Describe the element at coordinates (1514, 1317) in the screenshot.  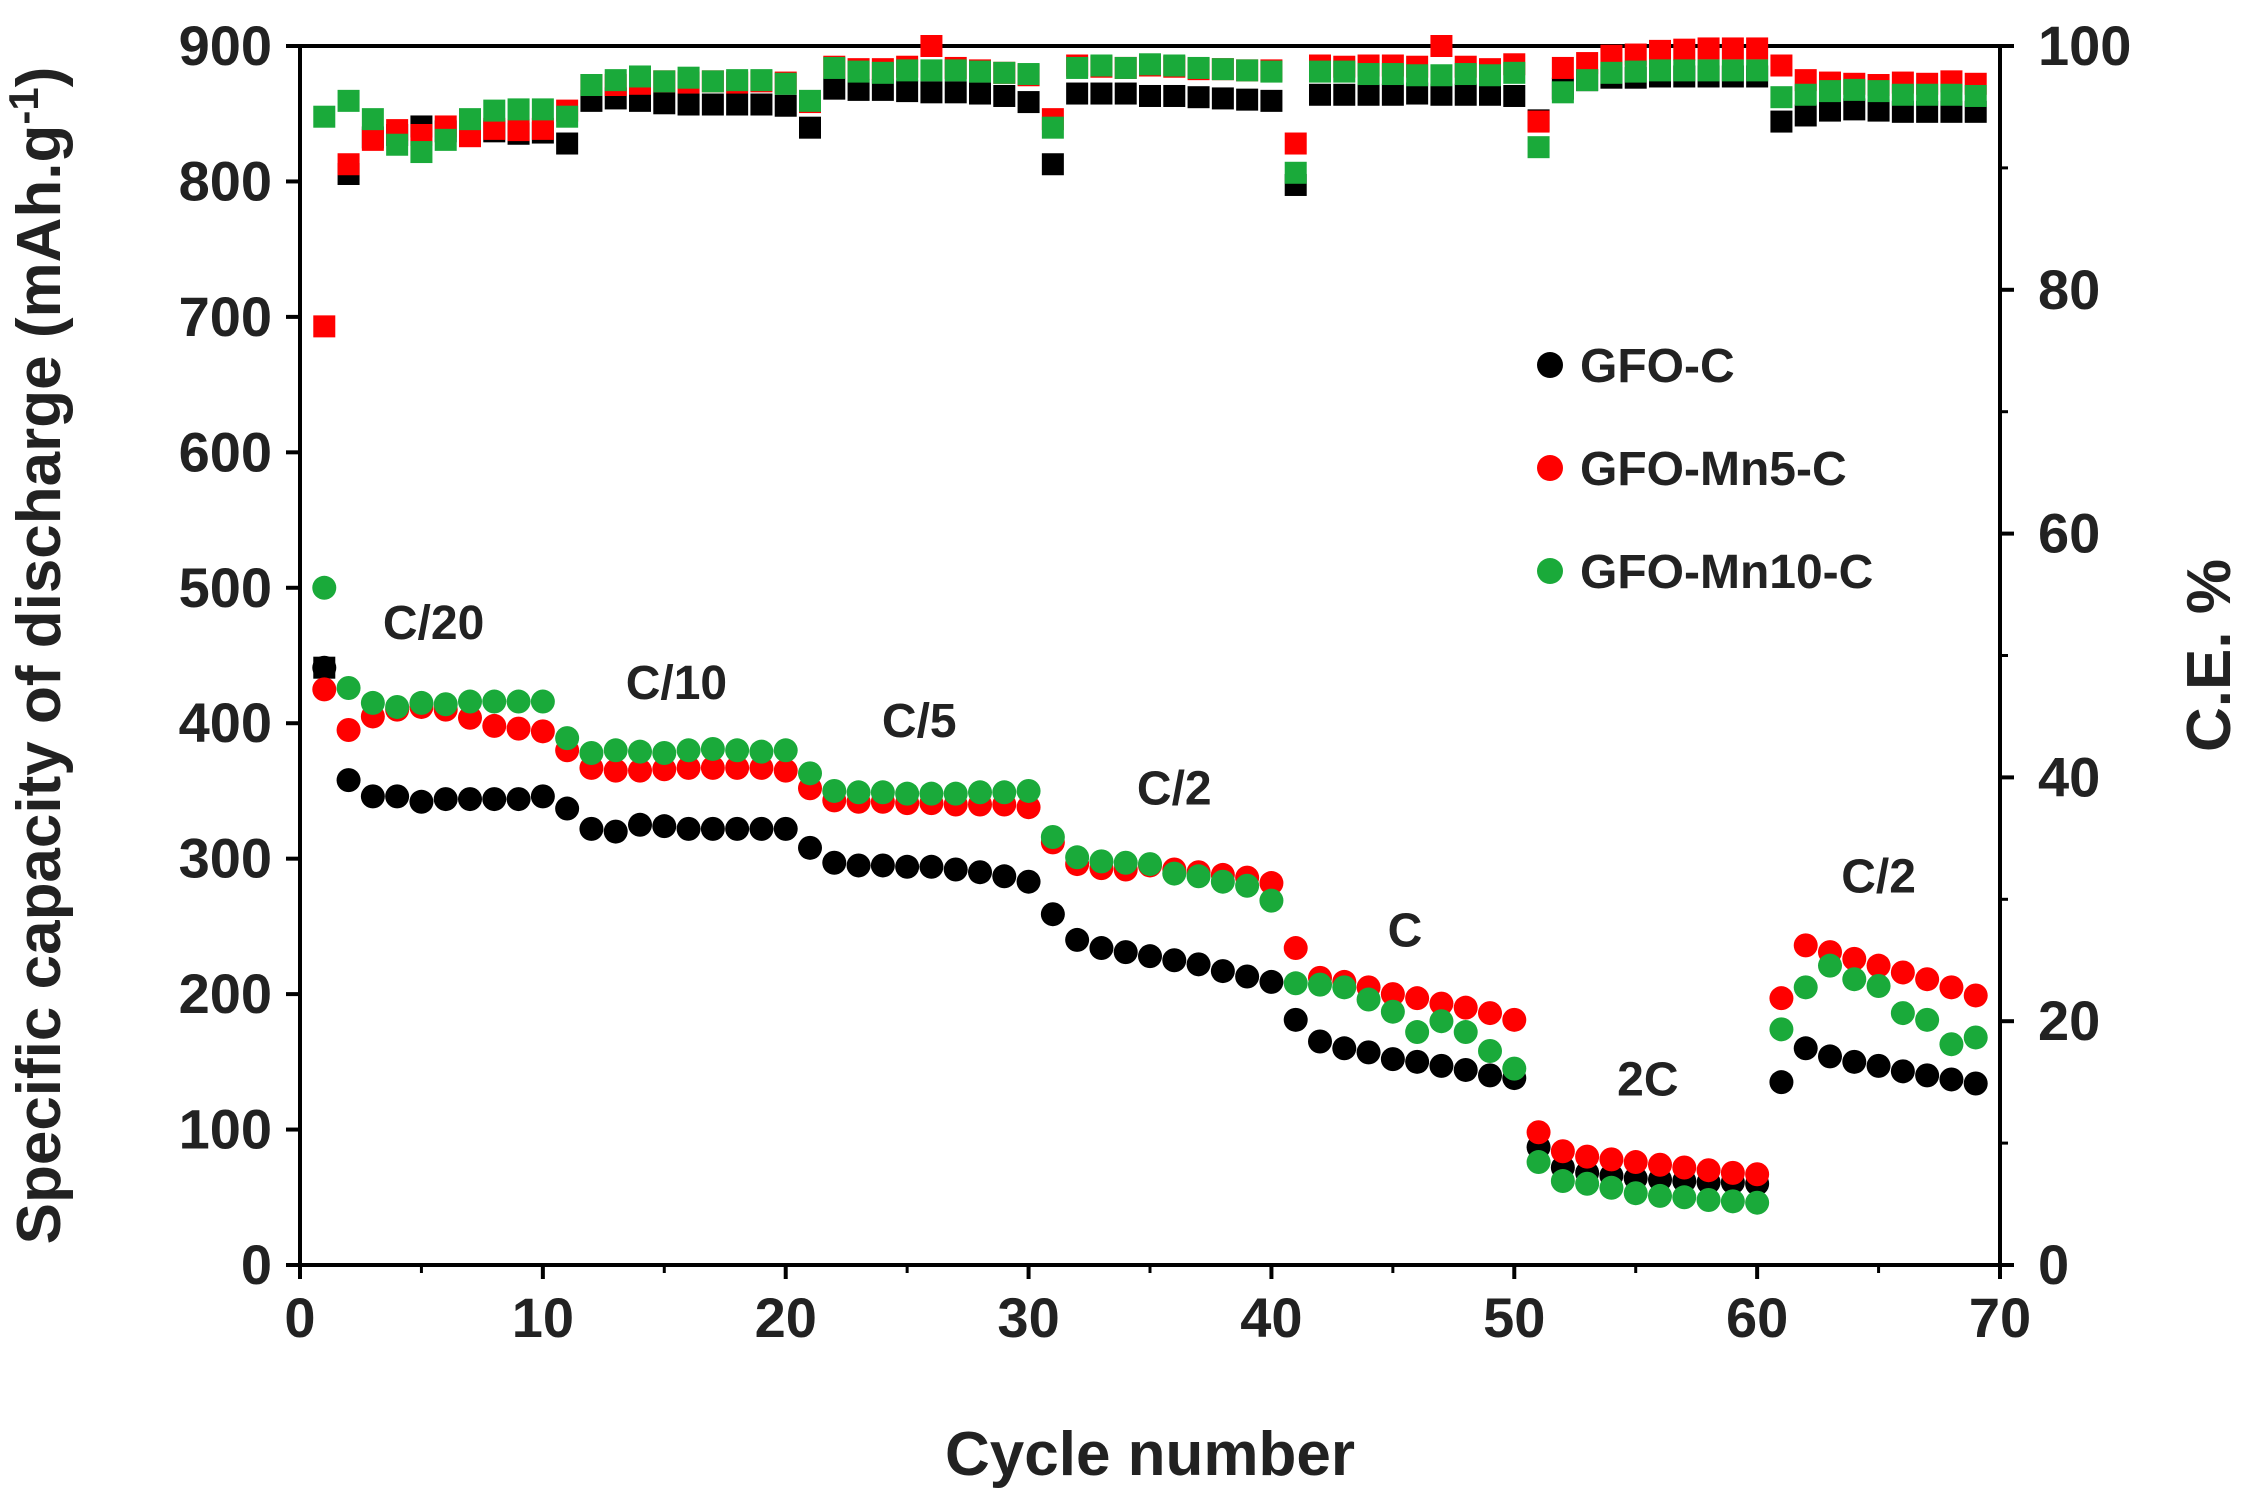
I see `x-tick-label: 50` at that location.